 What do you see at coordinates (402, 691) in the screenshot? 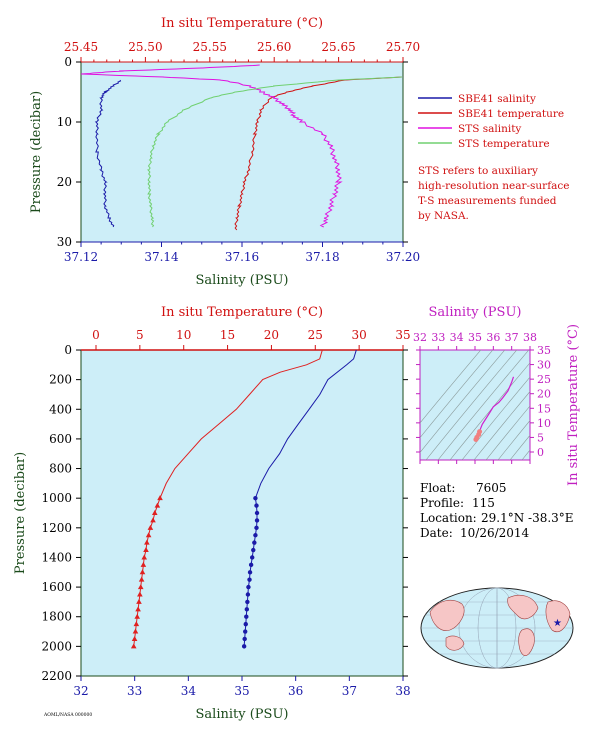
I see `bottom-sal-tick-label: 38` at bounding box center [402, 691].